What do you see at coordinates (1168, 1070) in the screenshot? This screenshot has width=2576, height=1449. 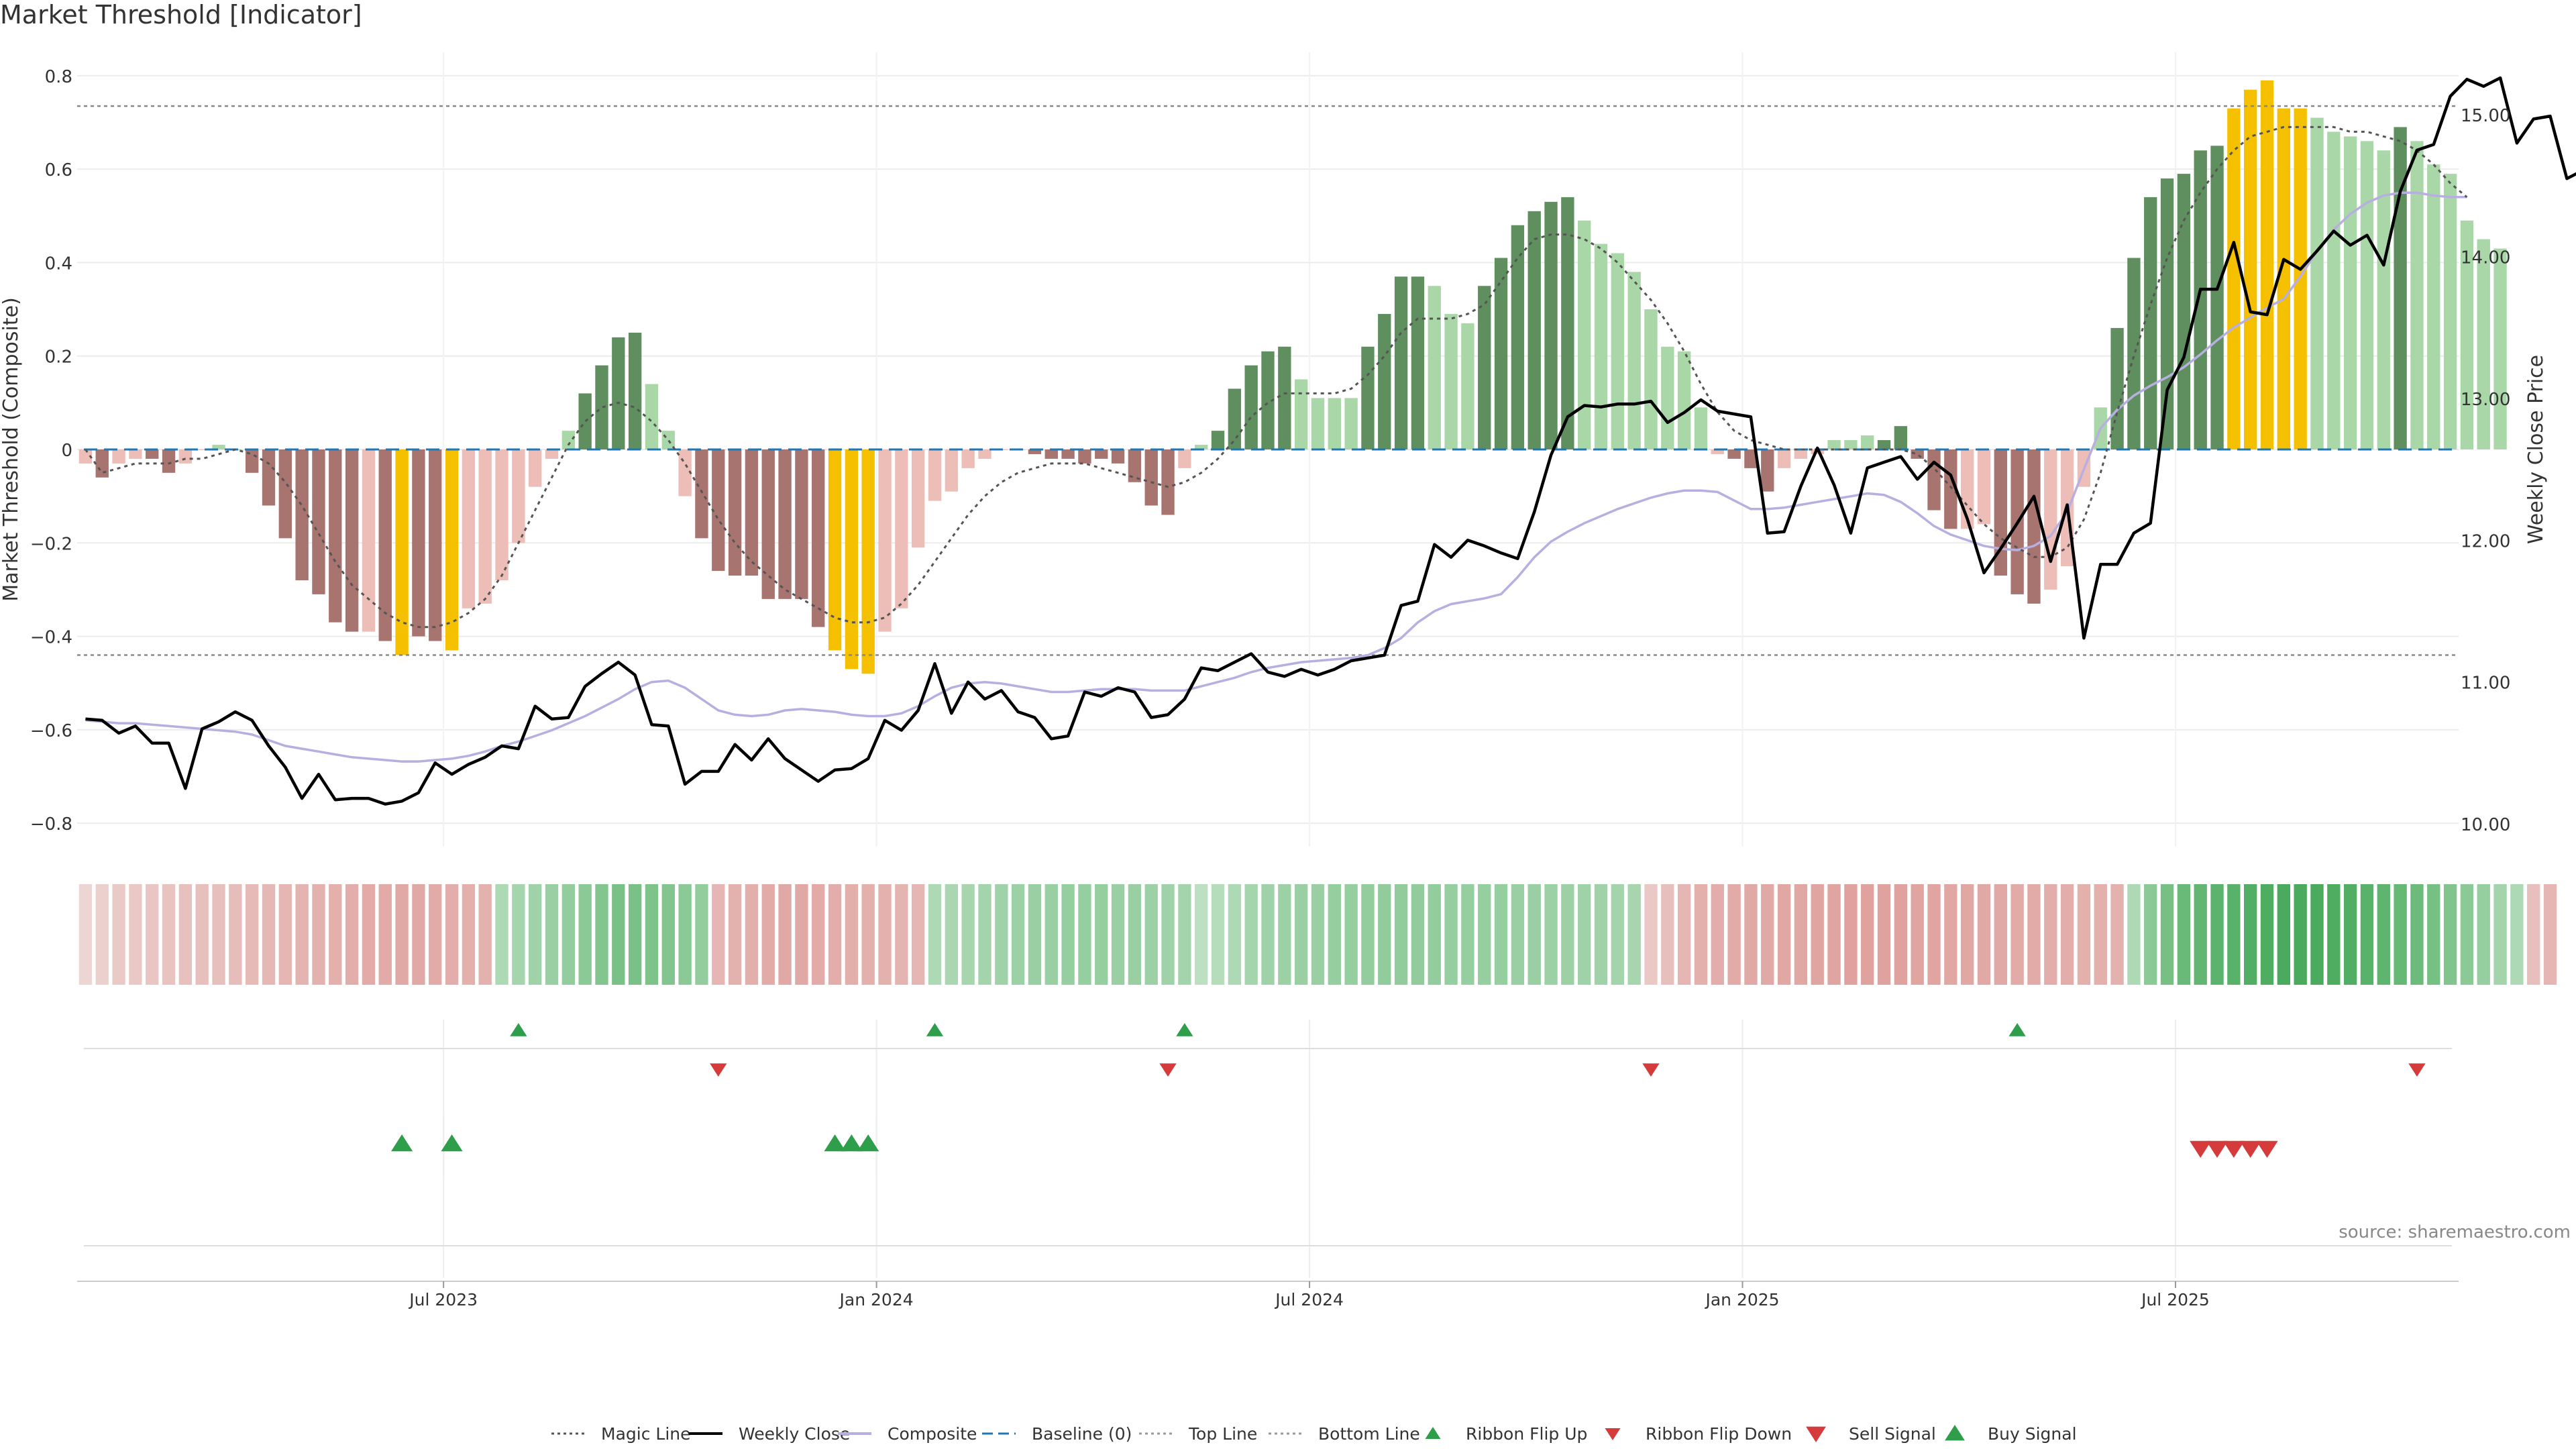 I see `ribbon-flip-down-marker` at bounding box center [1168, 1070].